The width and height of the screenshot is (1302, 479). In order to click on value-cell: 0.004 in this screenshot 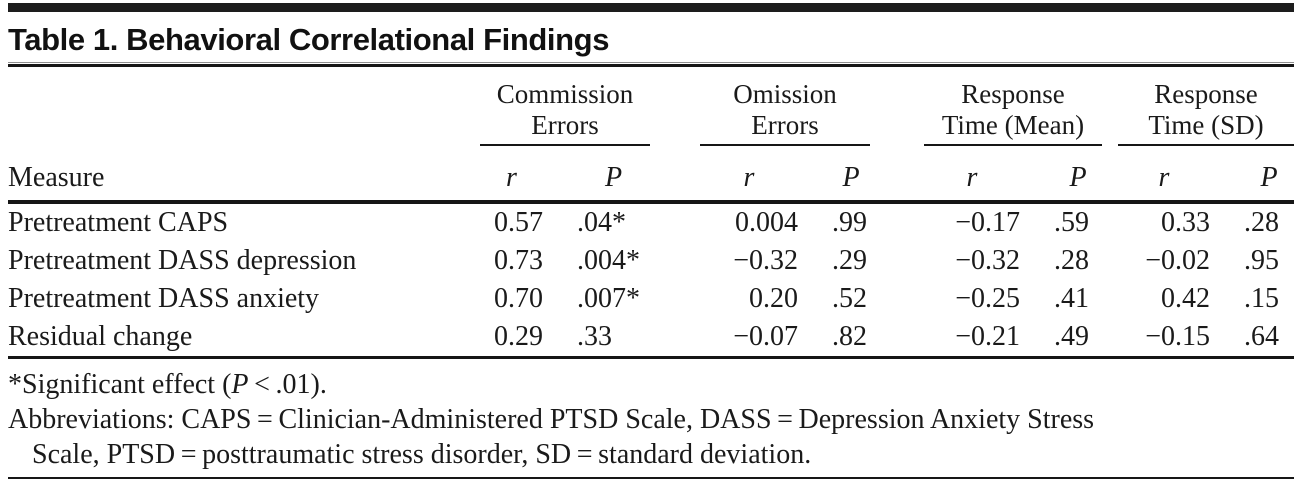, I will do `click(766, 222)`.